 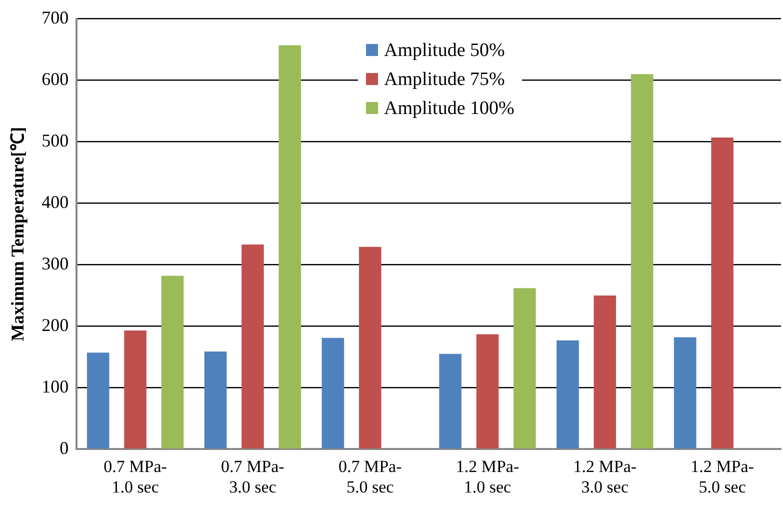 What do you see at coordinates (444, 79) in the screenshot?
I see `legend-label: Amplitude 75%` at bounding box center [444, 79].